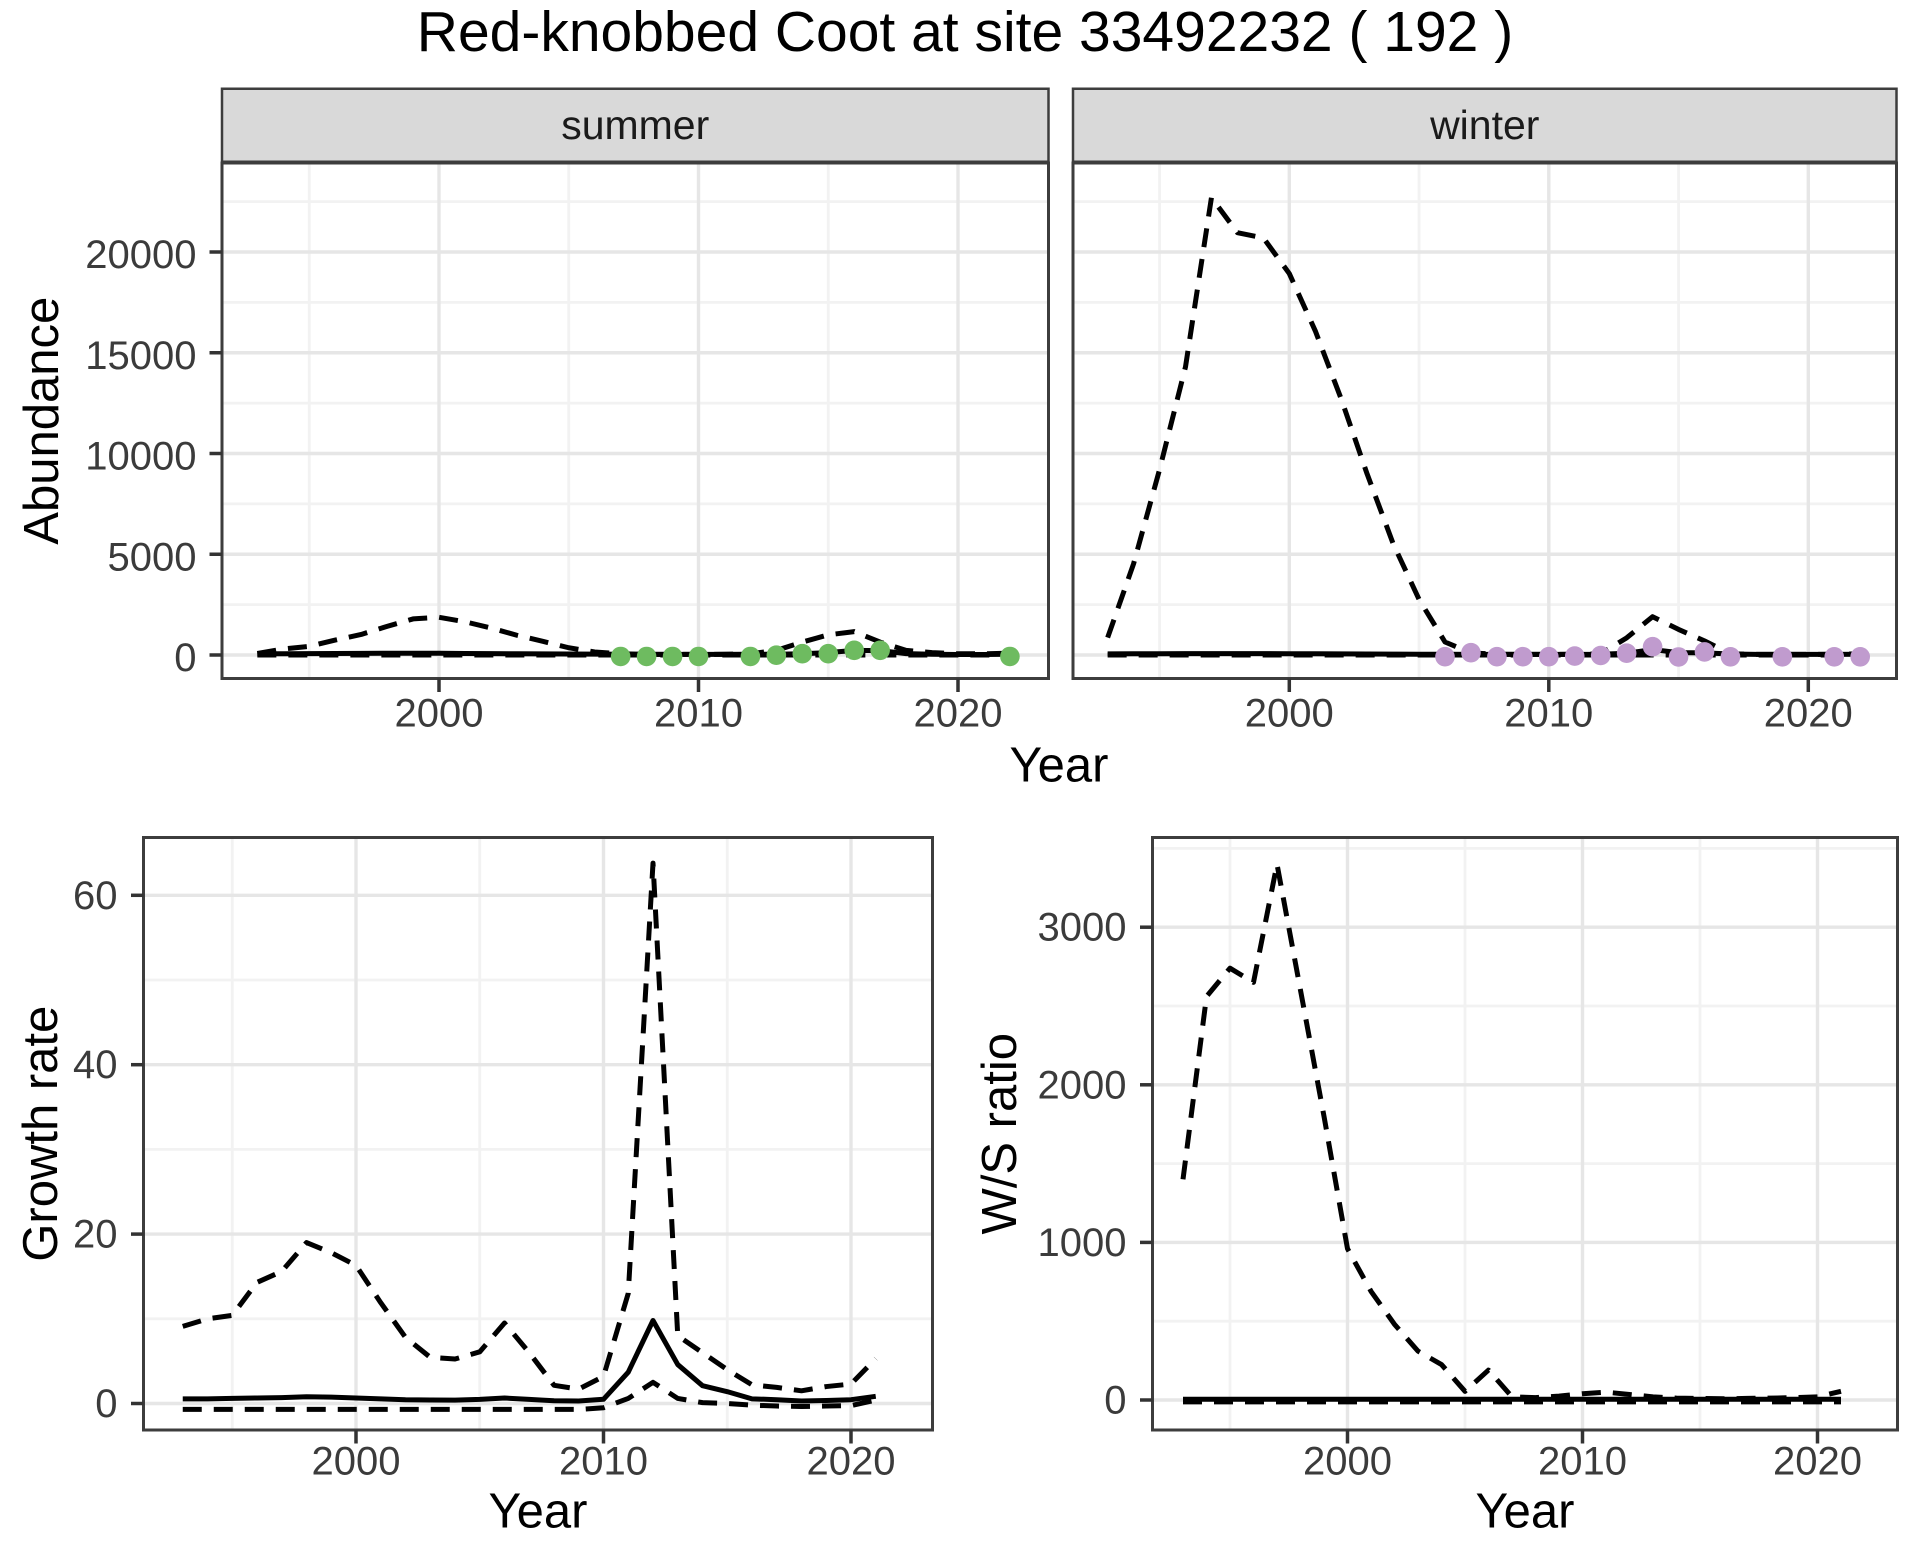  Describe the element at coordinates (635, 125) in the screenshot. I see `svg-text: summer` at that location.